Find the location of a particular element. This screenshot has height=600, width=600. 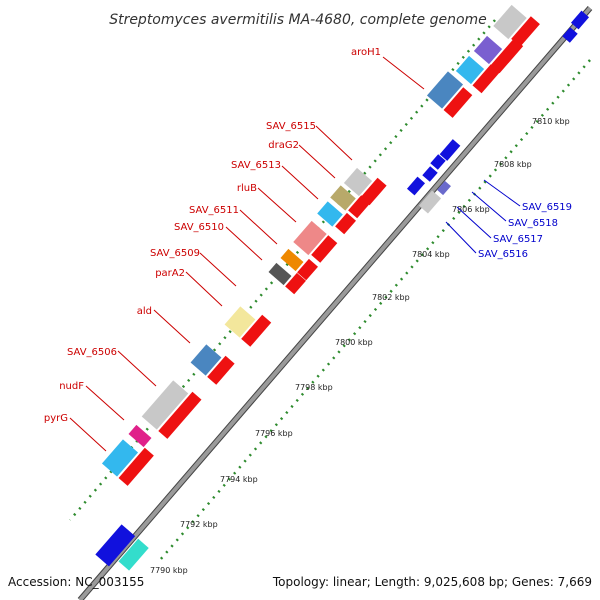

gene-labels-right: SAV_6519 SAV_6518 SAV_6517 SAV_6516 is located at coordinates (525, 231).